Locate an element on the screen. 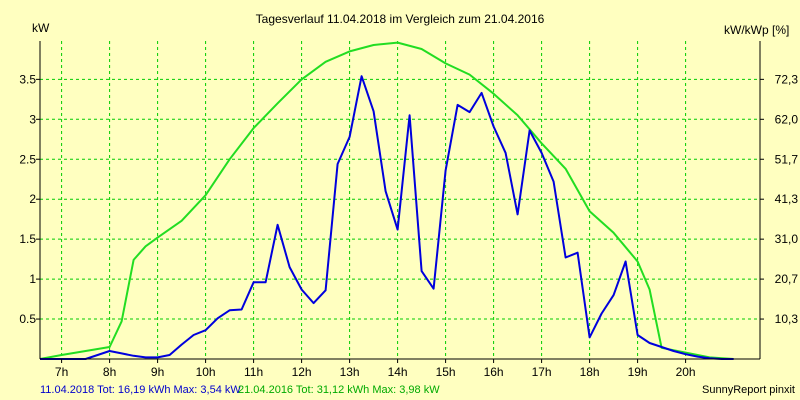 This screenshot has height=400, width=800. y-tick-label: 2.5 is located at coordinates (27, 159).